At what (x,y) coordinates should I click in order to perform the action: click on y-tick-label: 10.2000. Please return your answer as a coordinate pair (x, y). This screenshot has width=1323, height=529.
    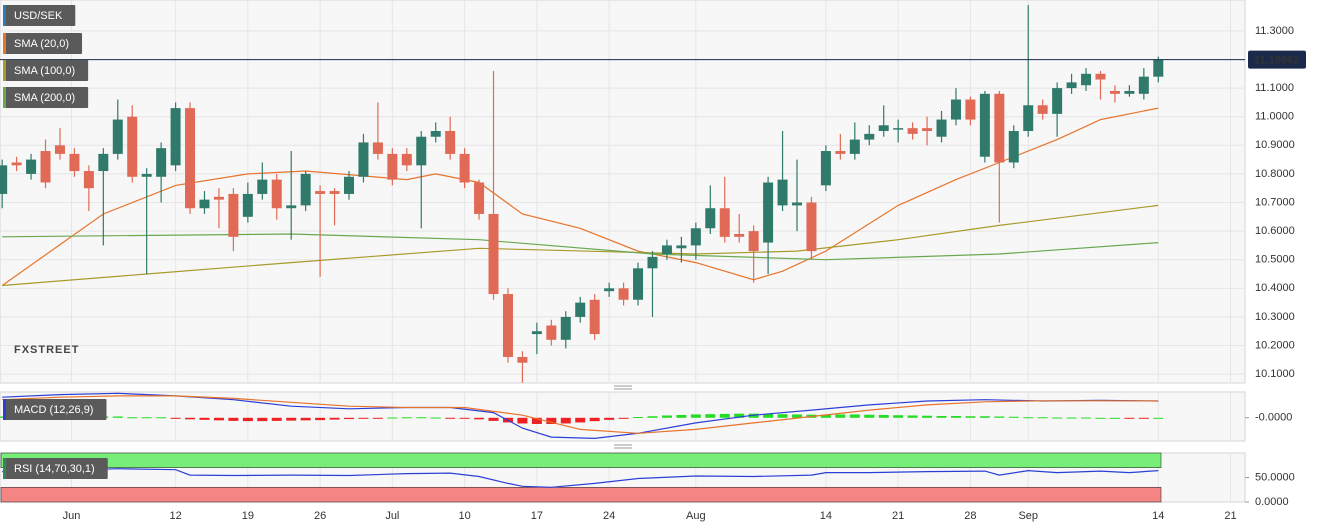
    Looking at the image, I should click on (1275, 345).